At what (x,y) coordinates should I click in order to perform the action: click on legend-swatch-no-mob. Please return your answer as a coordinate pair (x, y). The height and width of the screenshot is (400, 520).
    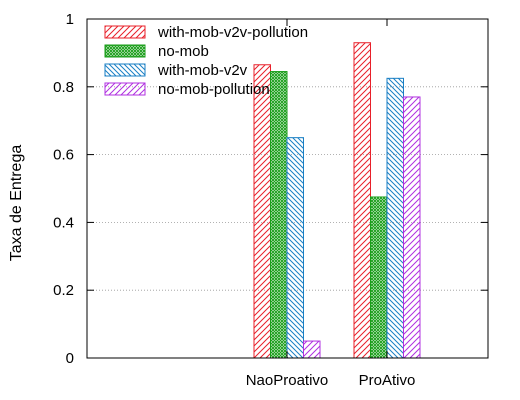
    Looking at the image, I should click on (125, 51).